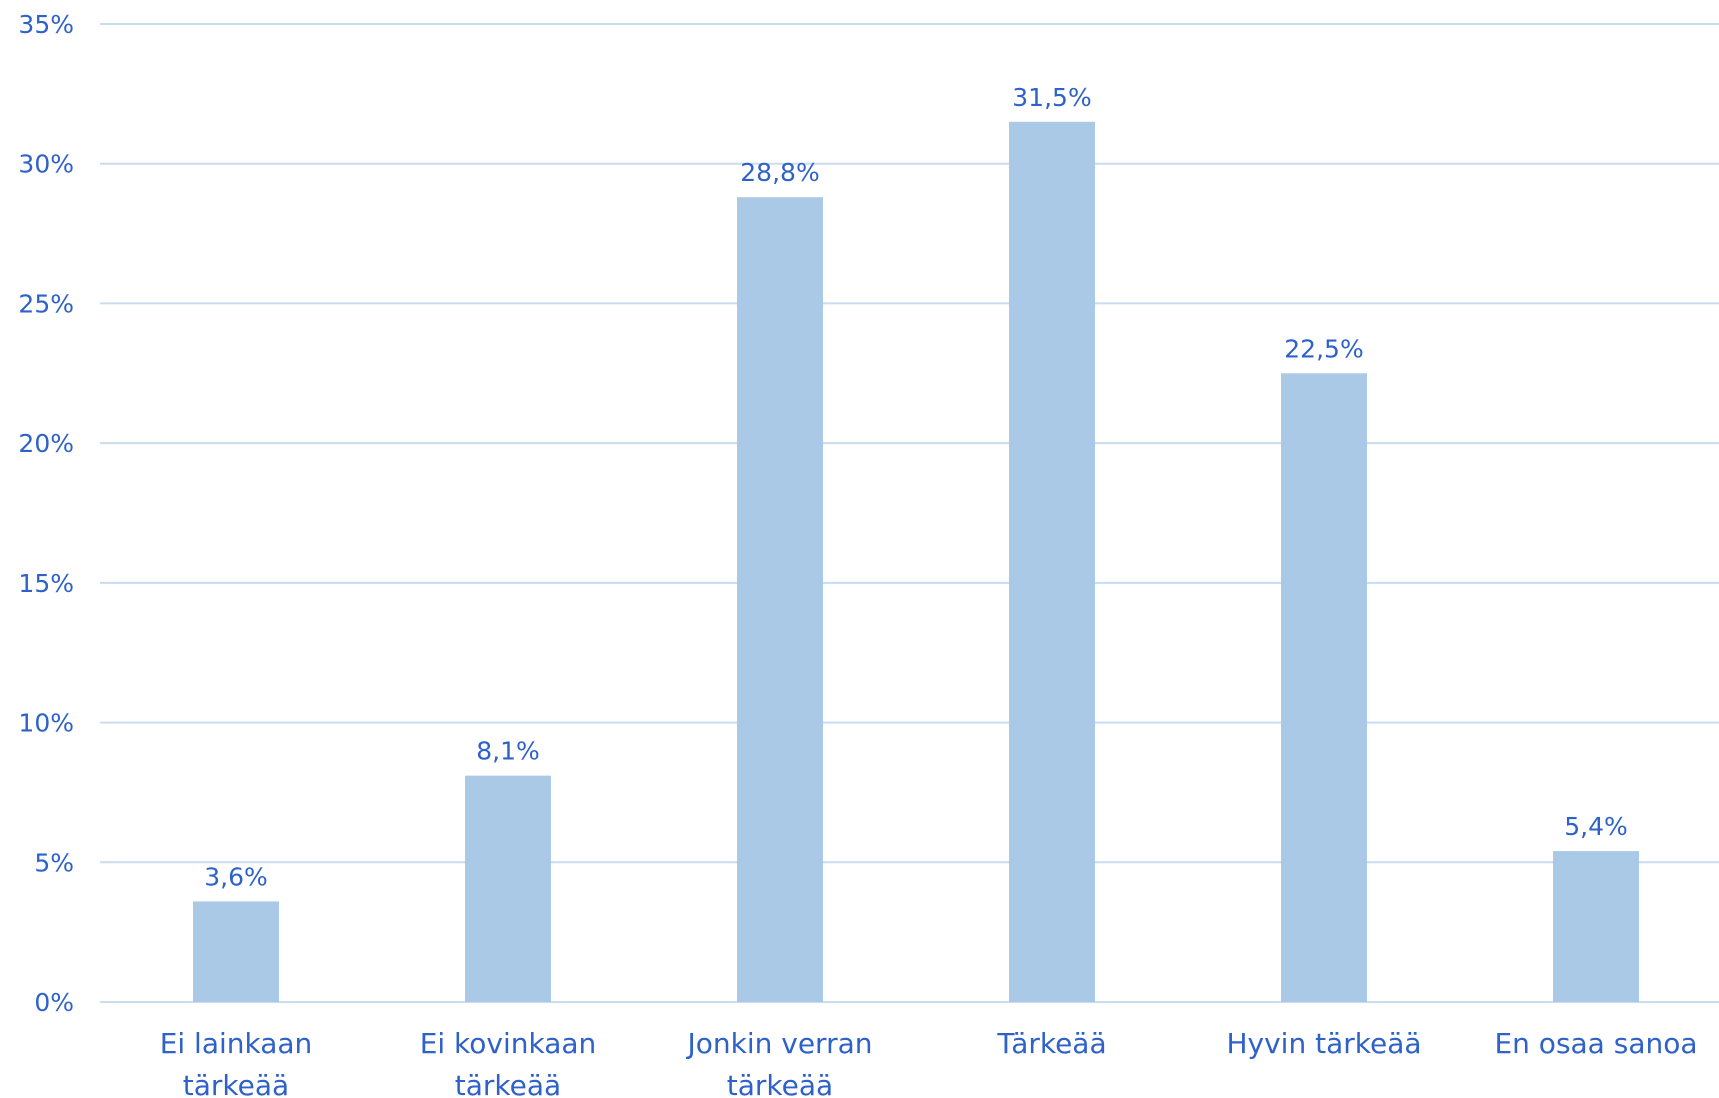 The width and height of the screenshot is (1719, 1098). I want to click on y-tick-label: 0%, so click(54, 1002).